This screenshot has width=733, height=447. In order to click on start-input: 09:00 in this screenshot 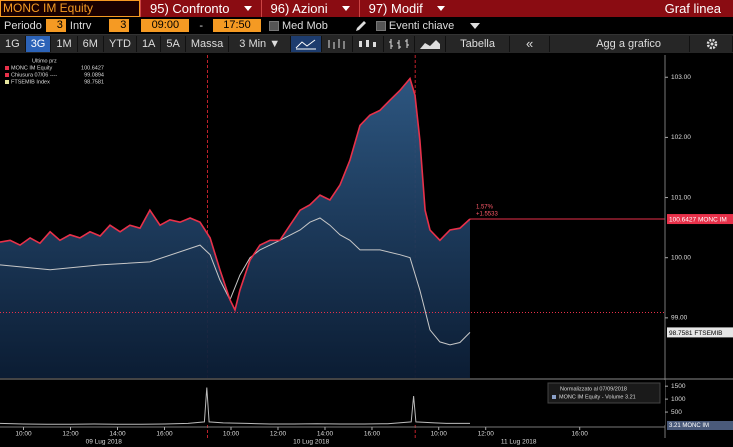, I will do `click(165, 25)`.